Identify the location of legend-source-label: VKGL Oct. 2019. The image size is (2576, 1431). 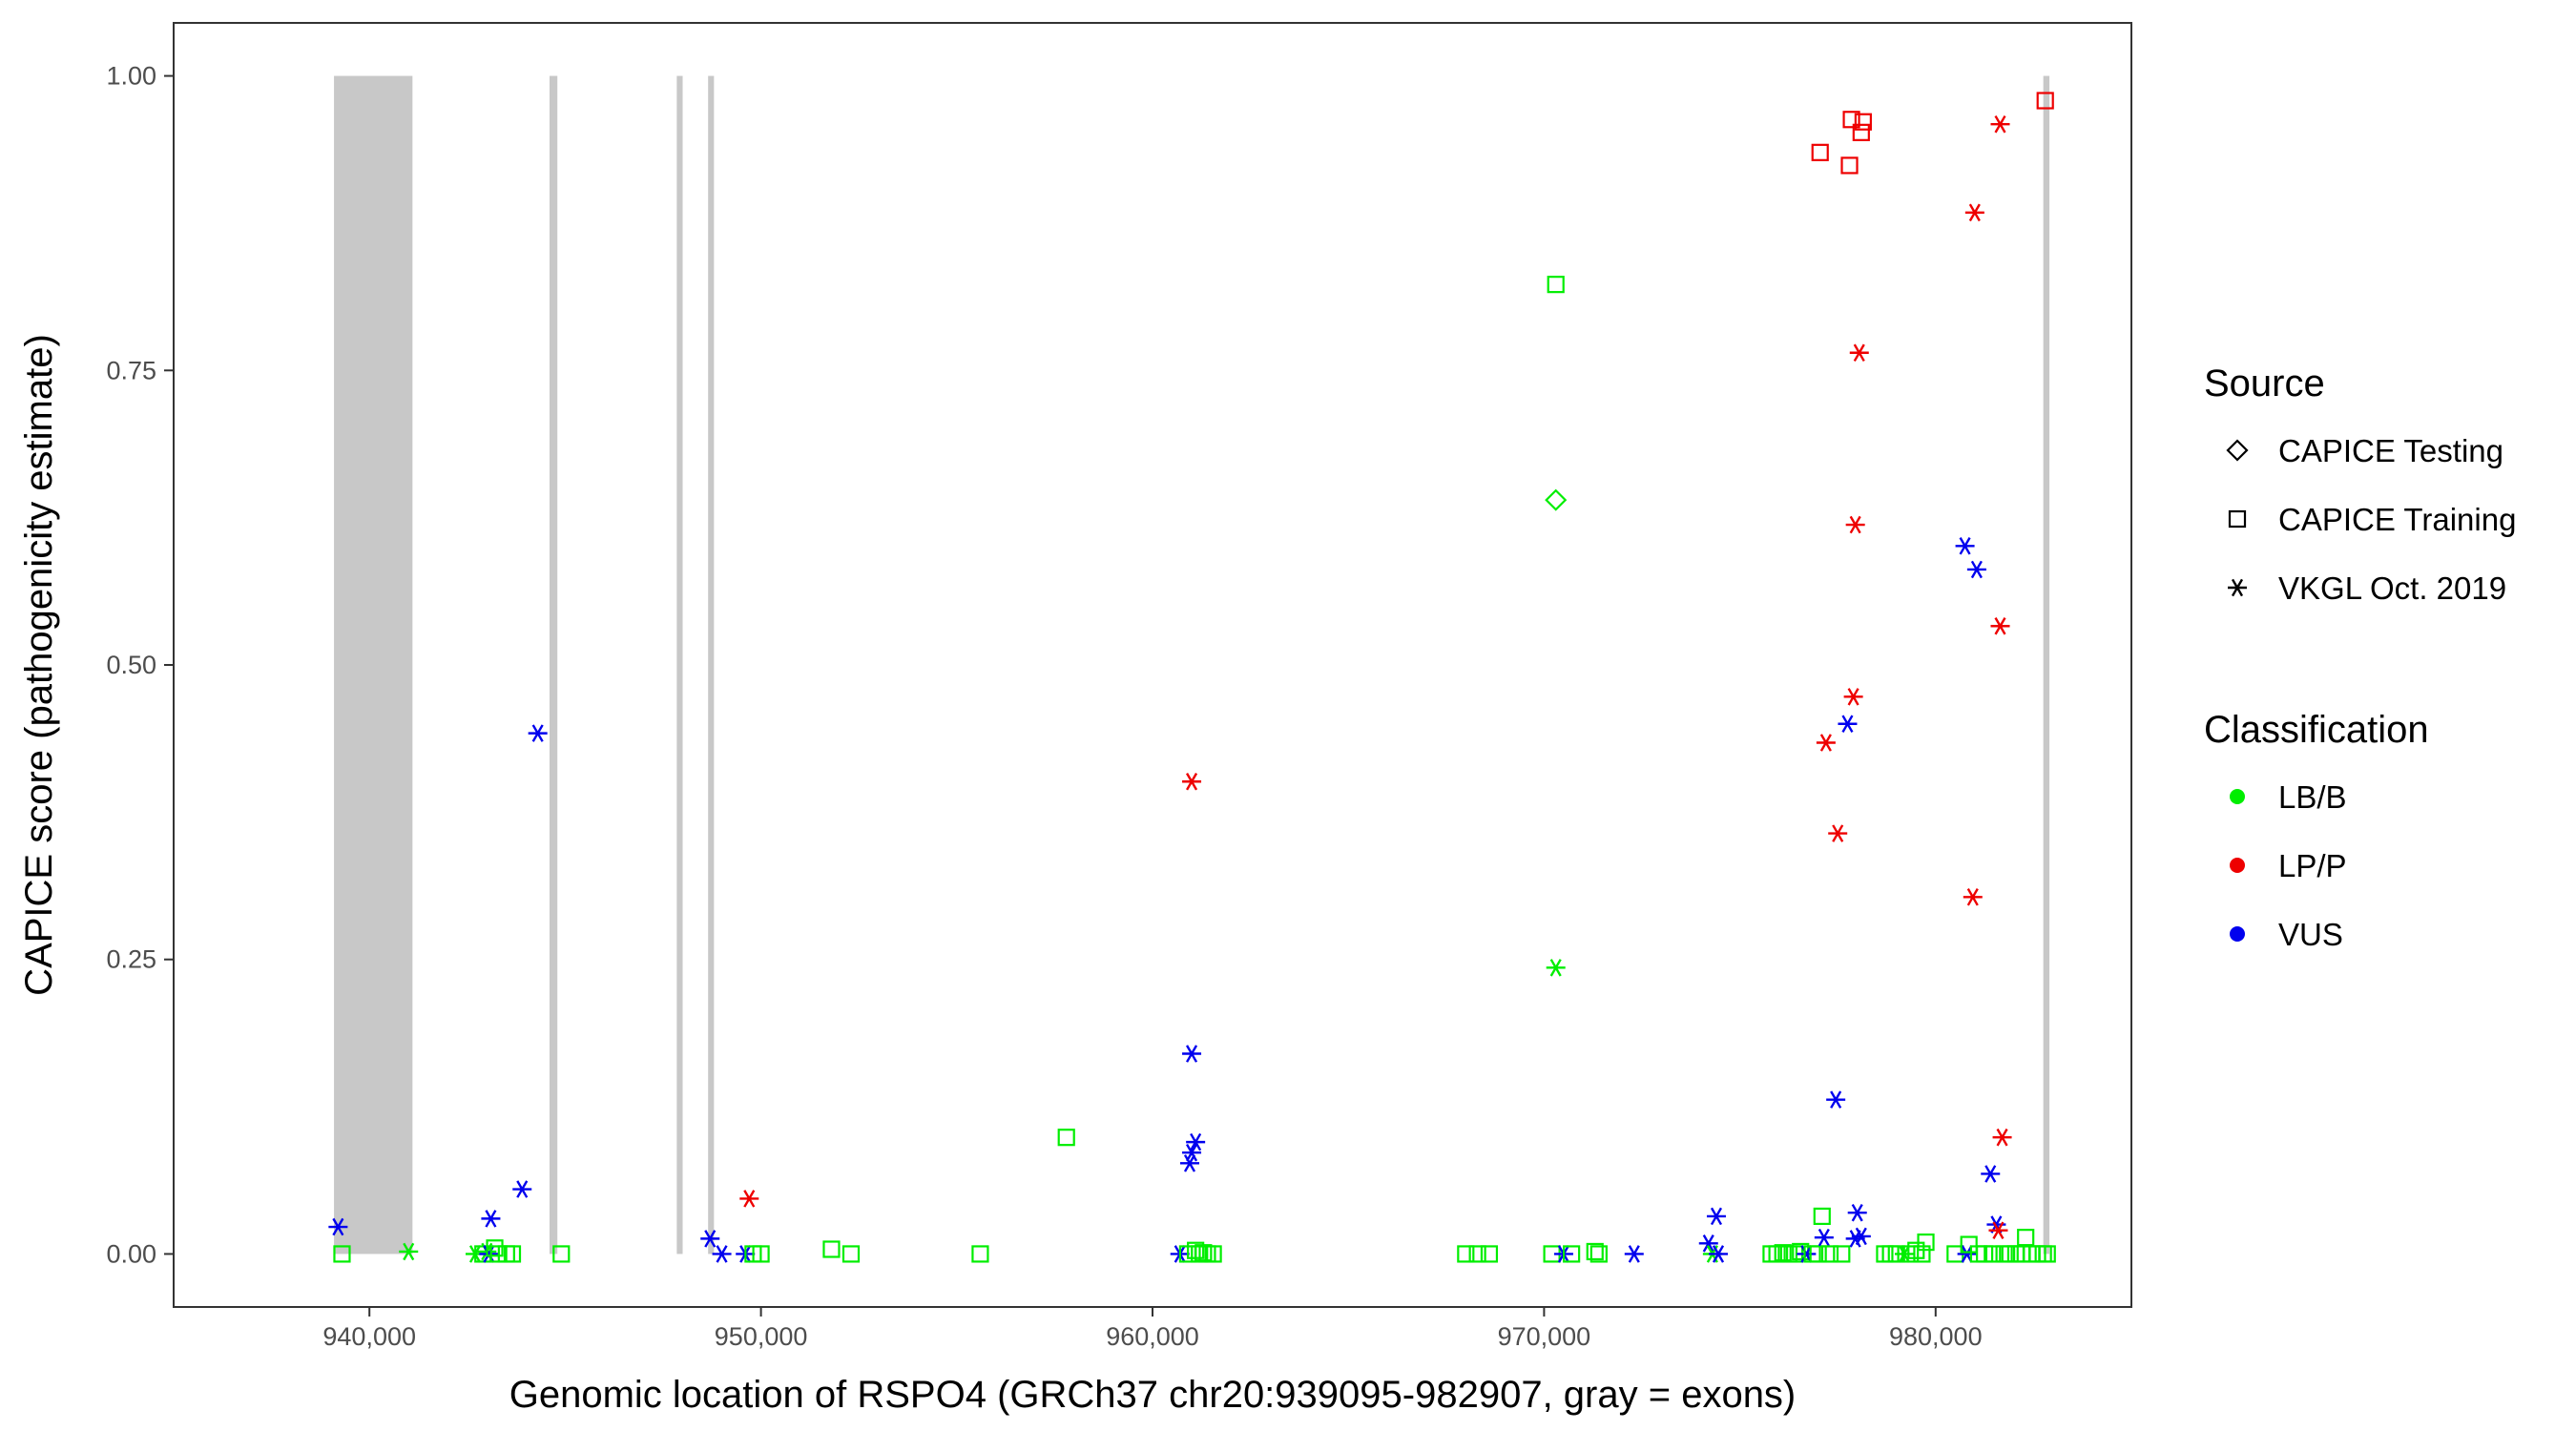
(2392, 588).